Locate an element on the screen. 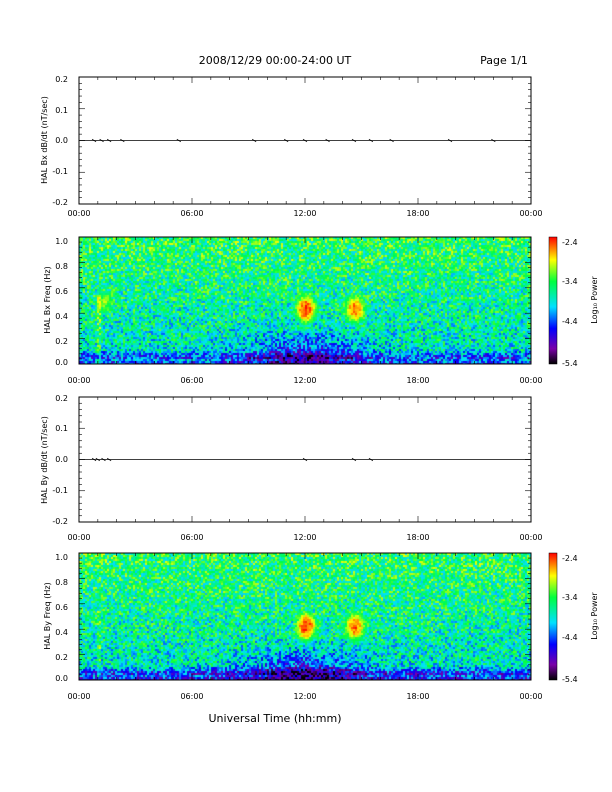 The width and height of the screenshot is (612, 792). by-dbdt-ylabel: HAL By dB/dt (nT/sec) is located at coordinates (44, 460).